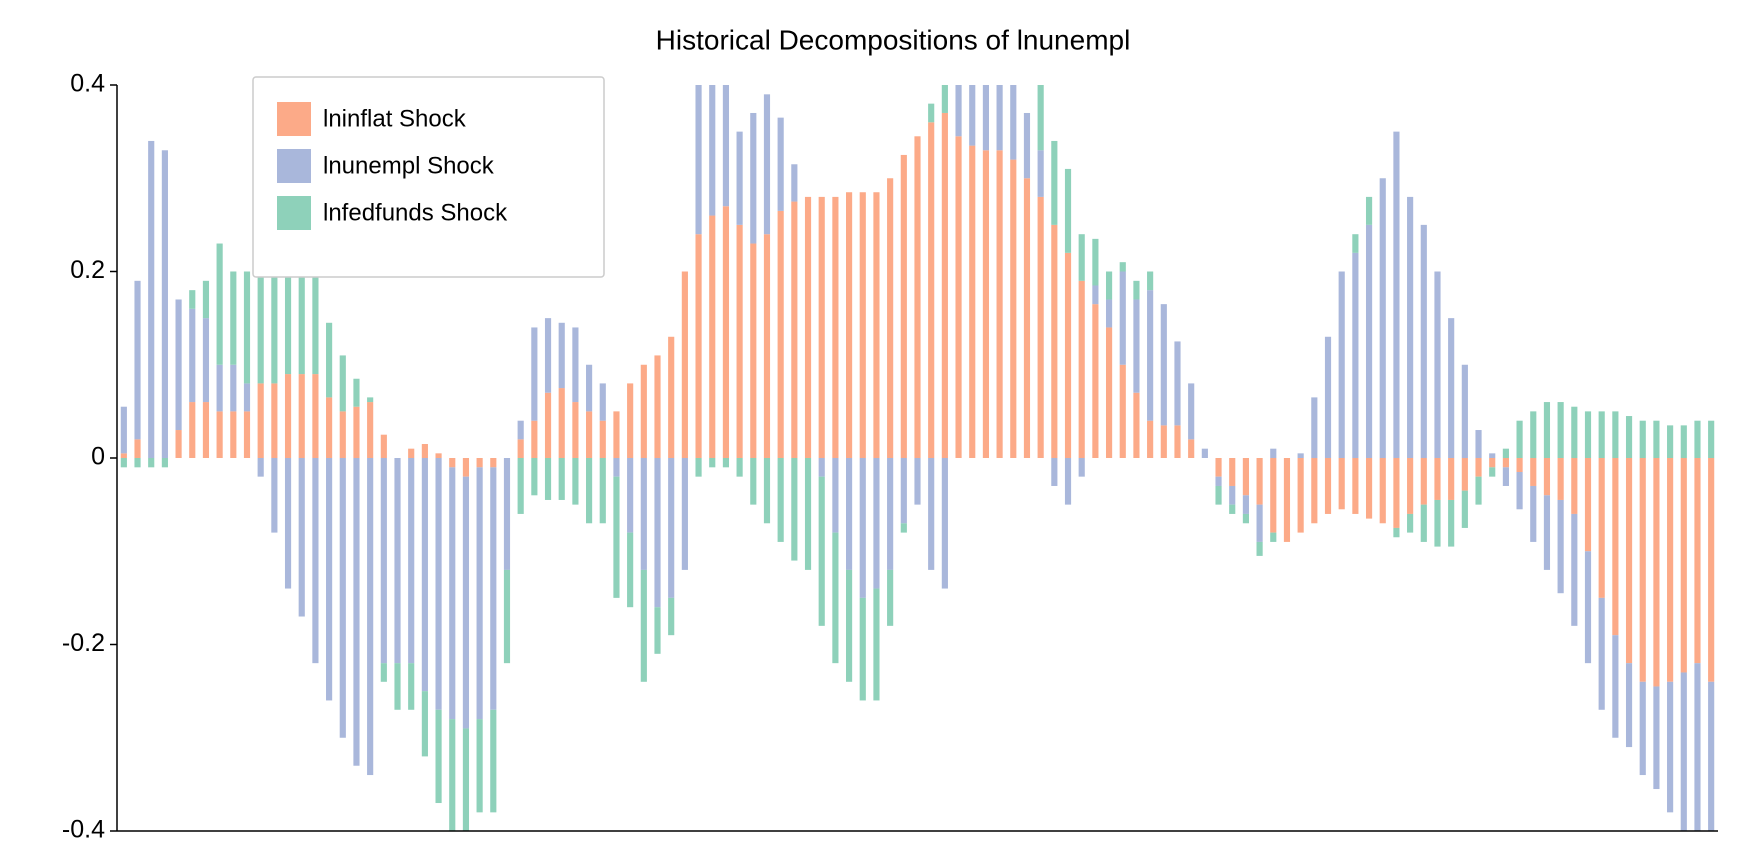 The height and width of the screenshot is (858, 1758). Describe the element at coordinates (409, 165) in the screenshot. I see `legend-label: lnunempl Shock` at that location.